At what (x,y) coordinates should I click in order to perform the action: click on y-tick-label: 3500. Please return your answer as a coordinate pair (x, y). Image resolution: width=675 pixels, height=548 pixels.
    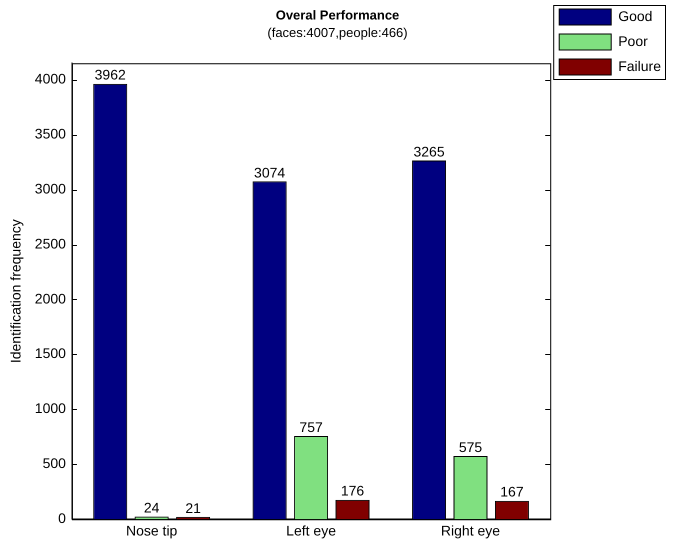
    Looking at the image, I should click on (50, 133).